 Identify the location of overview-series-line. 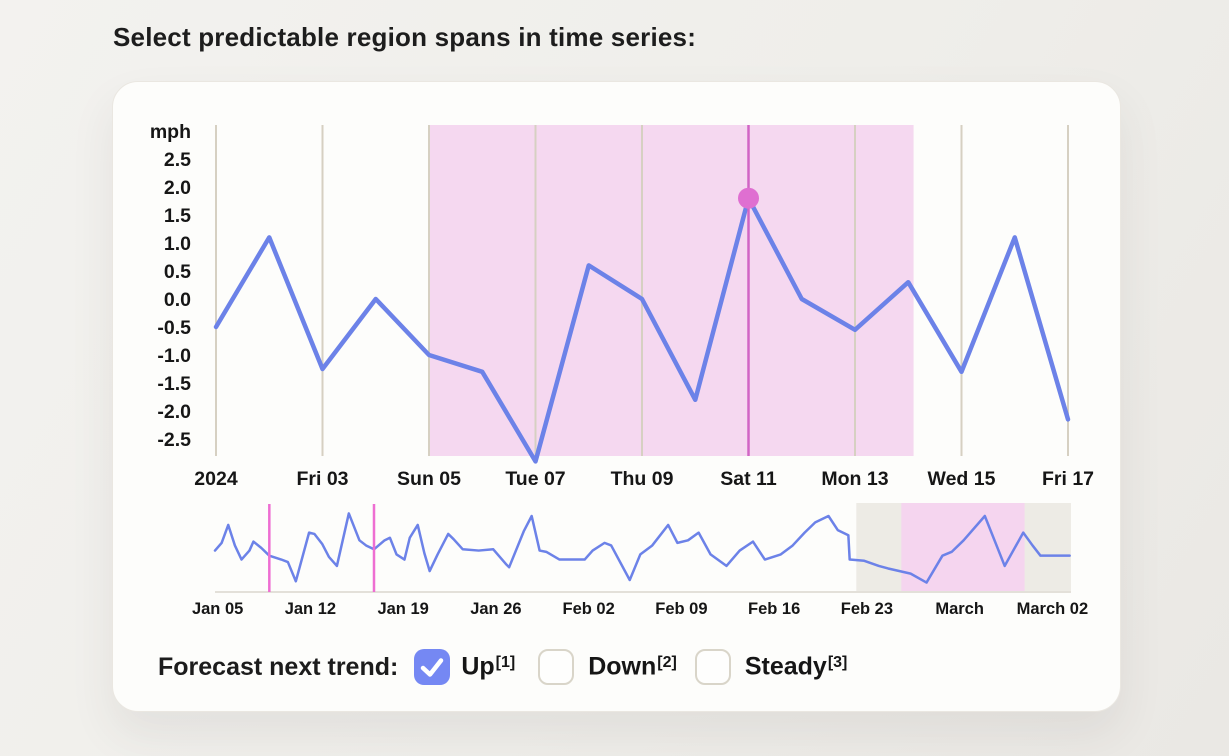
(642, 548).